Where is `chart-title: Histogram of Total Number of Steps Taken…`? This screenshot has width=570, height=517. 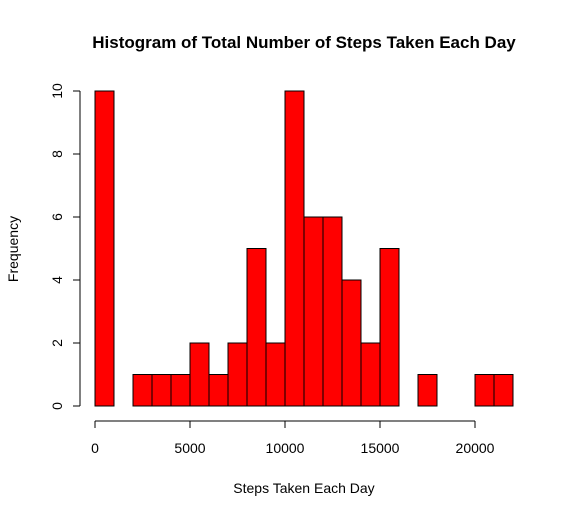
chart-title: Histogram of Total Number of Steps Taken… is located at coordinates (304, 42).